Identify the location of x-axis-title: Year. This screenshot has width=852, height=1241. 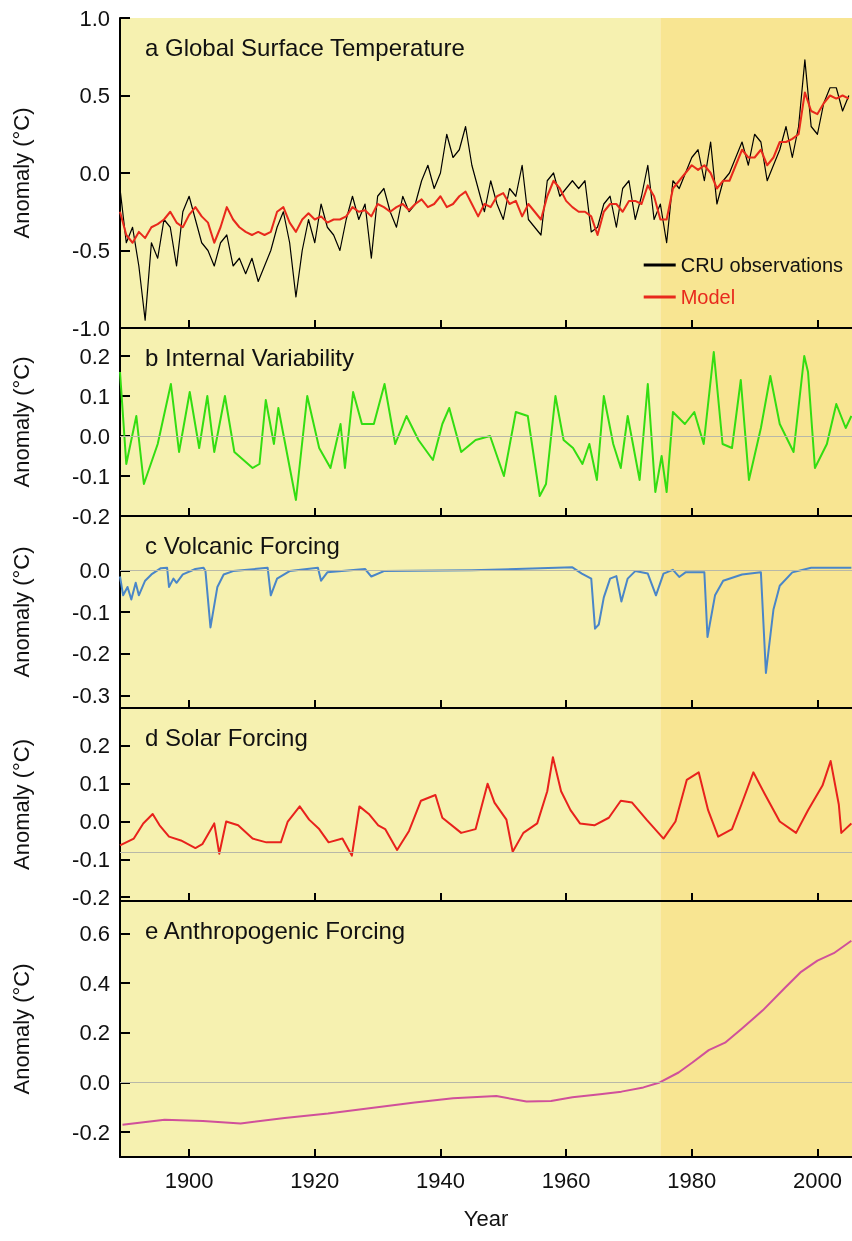
(486, 1218).